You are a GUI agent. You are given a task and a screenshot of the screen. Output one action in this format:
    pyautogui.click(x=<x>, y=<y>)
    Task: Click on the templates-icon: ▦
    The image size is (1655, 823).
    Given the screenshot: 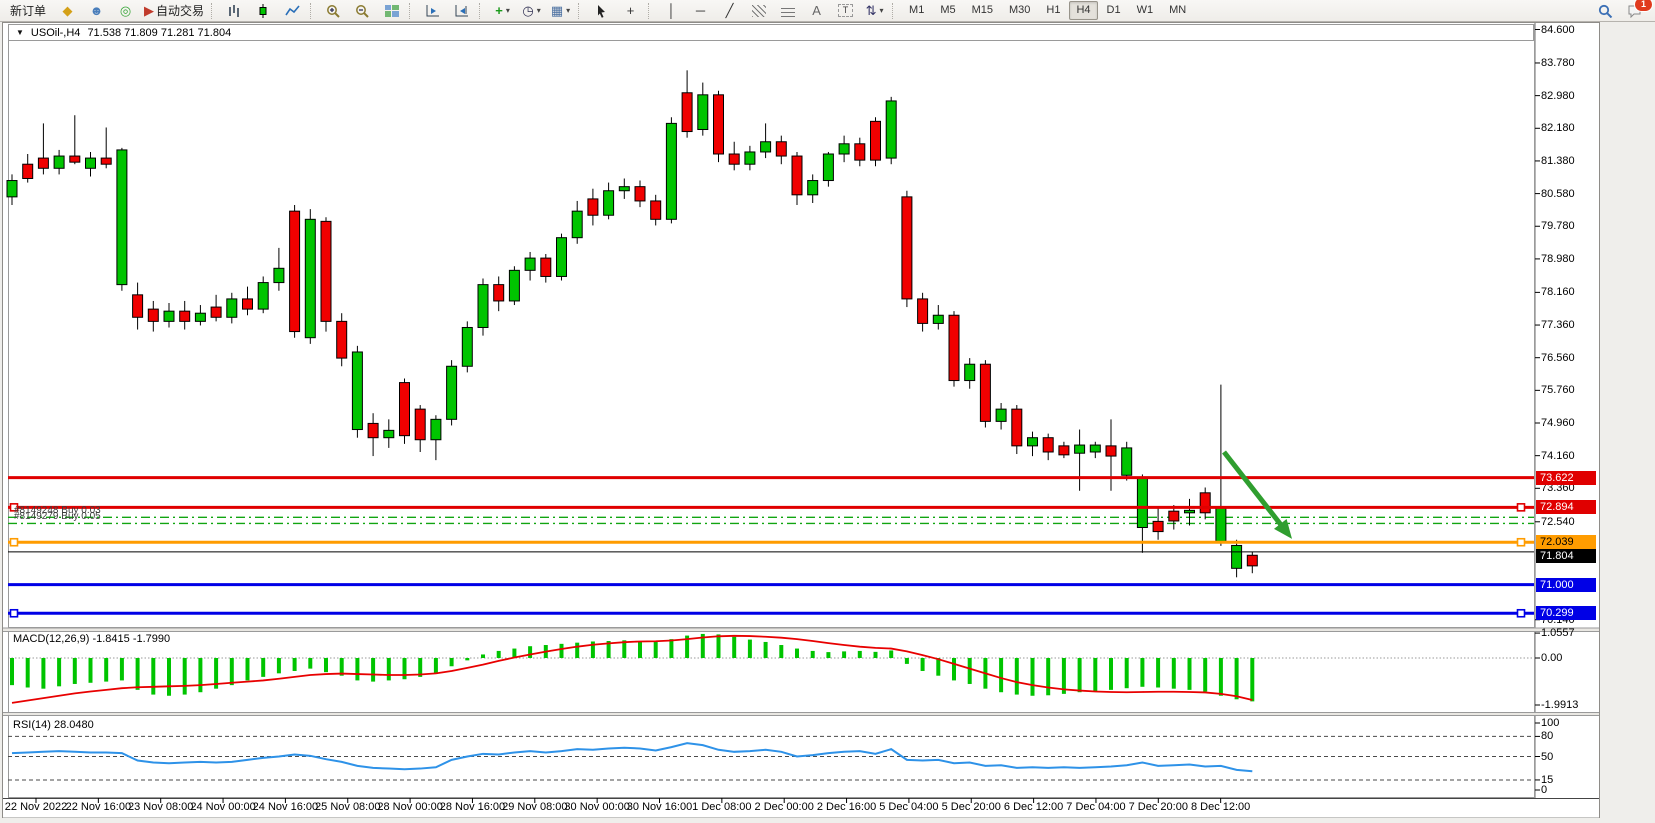 What is the action you would take?
    pyautogui.click(x=557, y=10)
    